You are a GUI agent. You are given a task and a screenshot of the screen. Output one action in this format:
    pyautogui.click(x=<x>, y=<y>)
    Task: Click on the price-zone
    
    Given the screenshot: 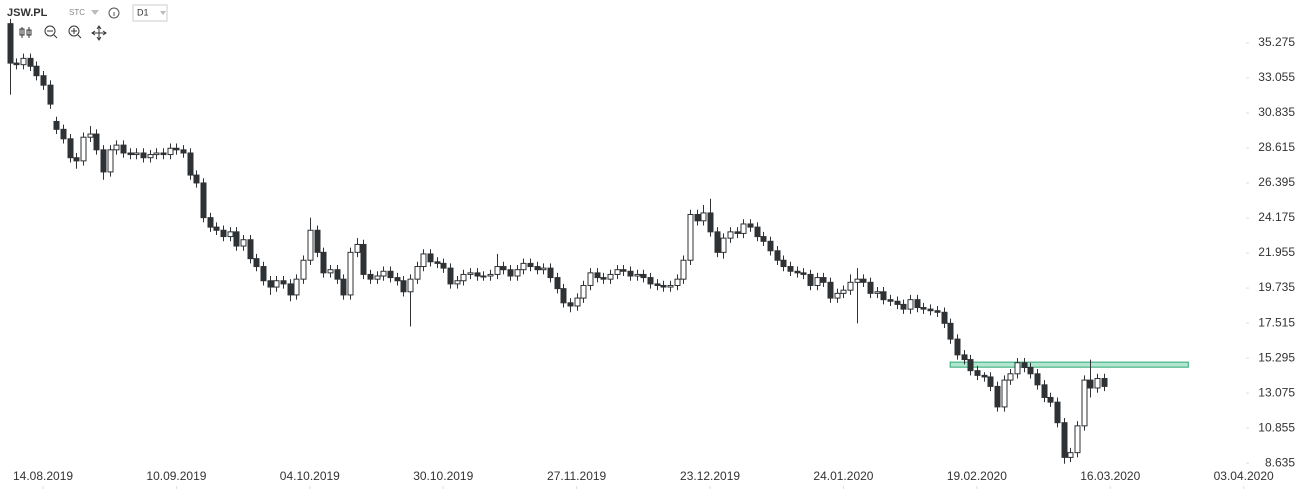 What is the action you would take?
    pyautogui.click(x=1069, y=364)
    